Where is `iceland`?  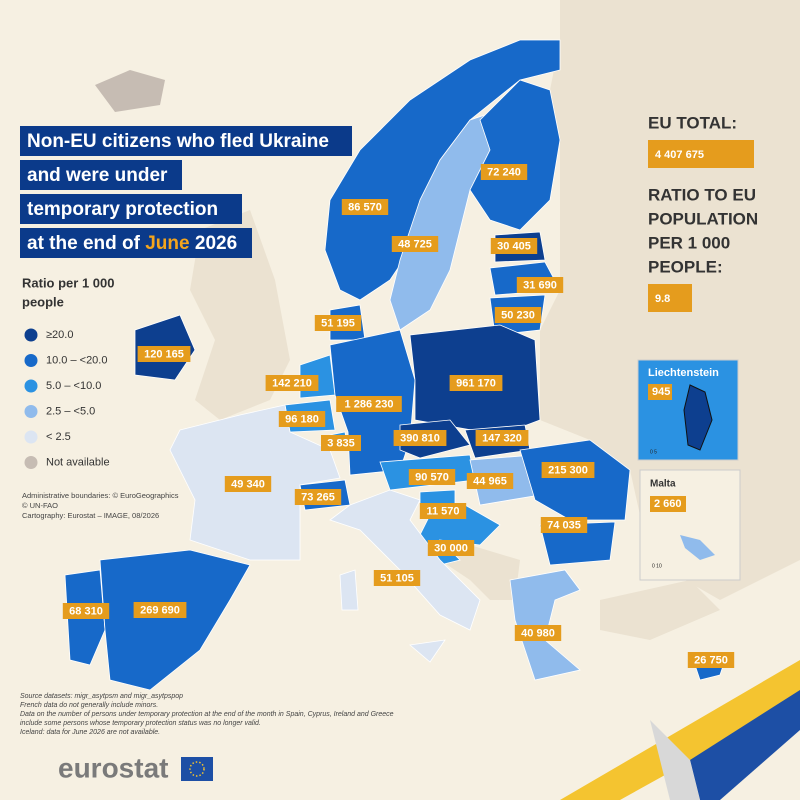 iceland is located at coordinates (130, 91).